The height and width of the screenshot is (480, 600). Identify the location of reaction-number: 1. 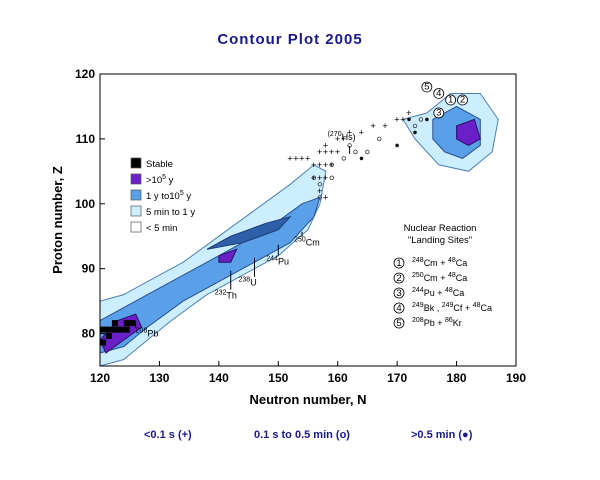
(398, 263).